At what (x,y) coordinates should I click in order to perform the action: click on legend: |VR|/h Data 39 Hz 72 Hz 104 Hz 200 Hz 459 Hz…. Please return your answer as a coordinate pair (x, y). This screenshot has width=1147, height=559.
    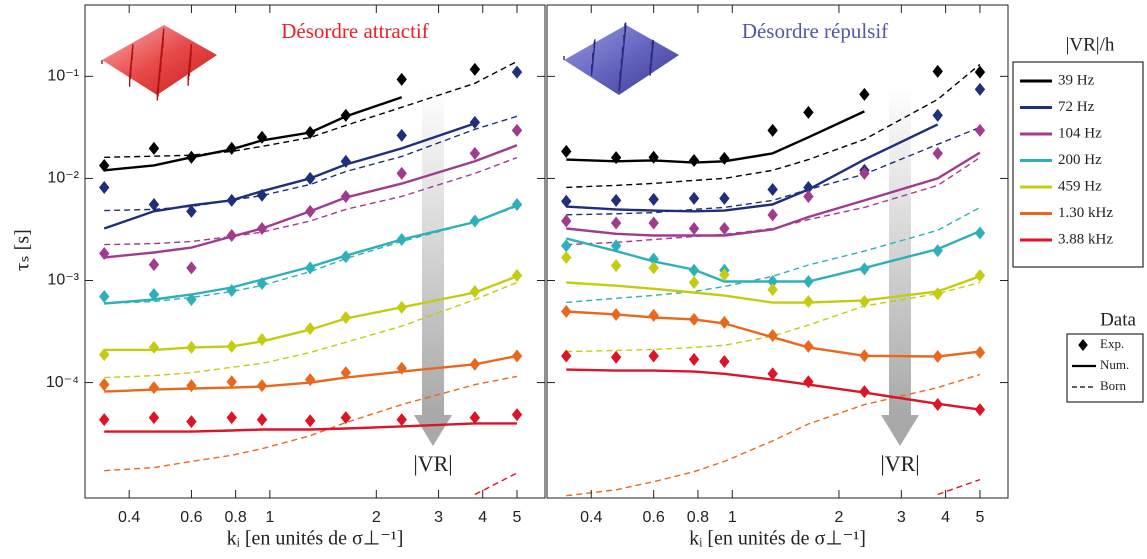
    Looking at the image, I should click on (1078, 218).